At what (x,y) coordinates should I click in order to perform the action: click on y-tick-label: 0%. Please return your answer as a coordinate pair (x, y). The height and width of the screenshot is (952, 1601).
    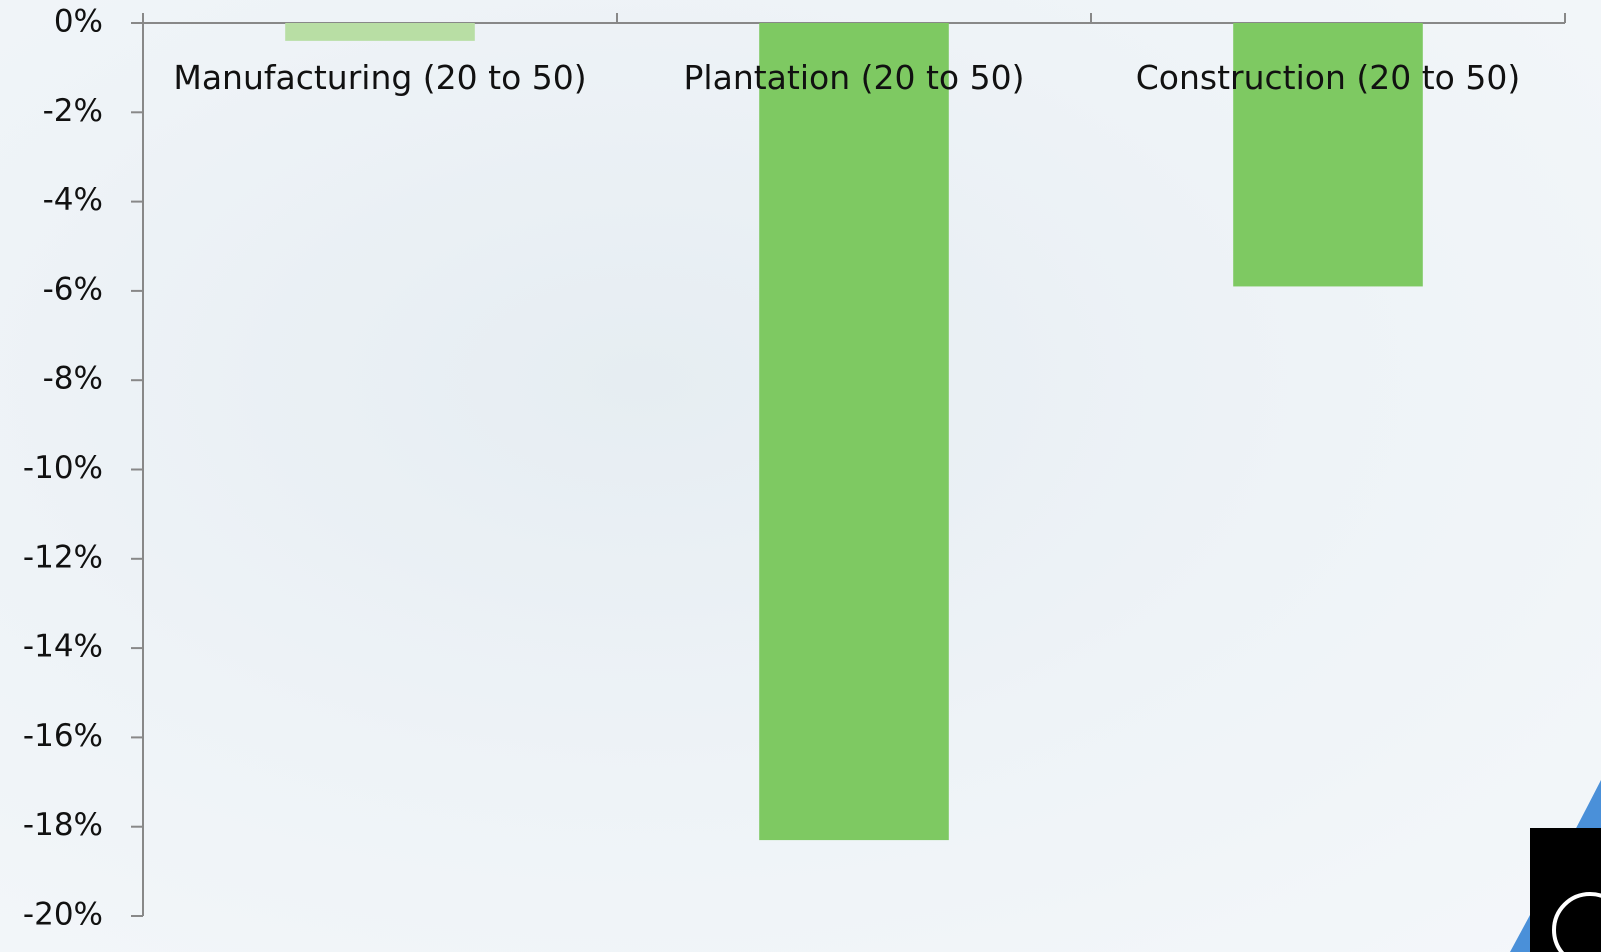
    Looking at the image, I should click on (78, 22).